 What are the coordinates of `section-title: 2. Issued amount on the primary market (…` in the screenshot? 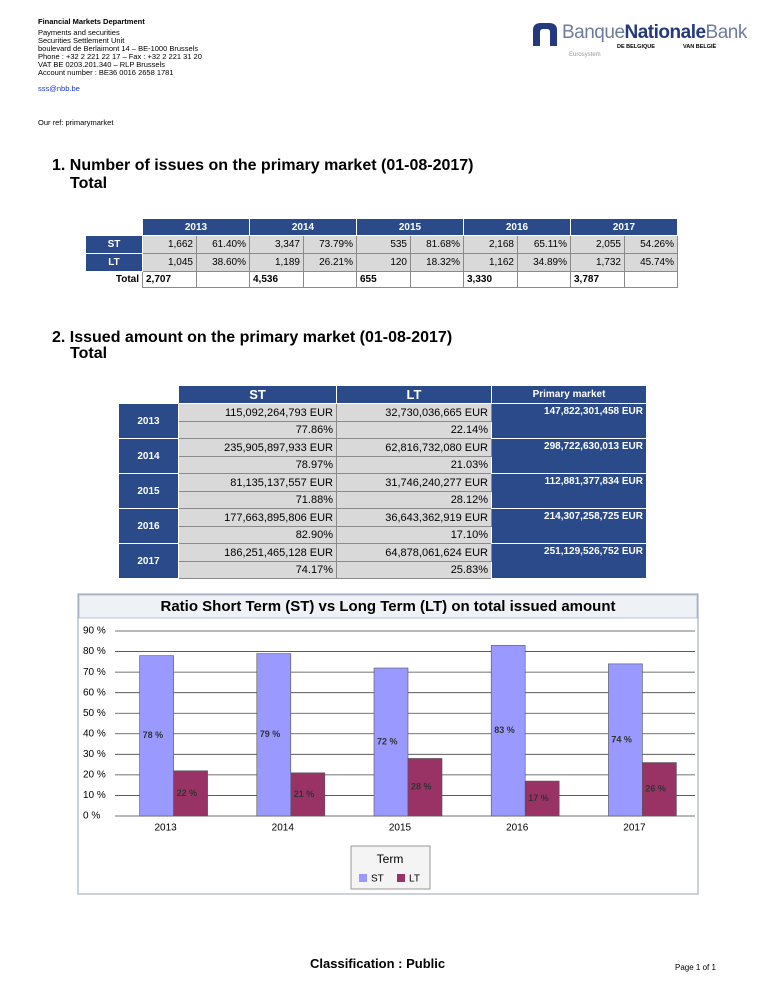 It's located at (252, 337).